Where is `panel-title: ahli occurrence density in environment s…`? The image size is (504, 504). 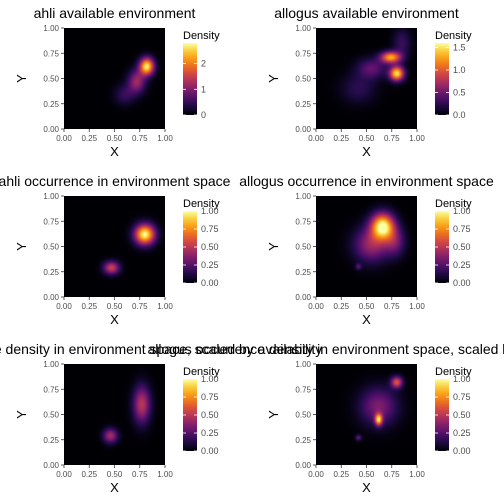 panel-title: ahli occurrence density in environment s… is located at coordinates (161, 349).